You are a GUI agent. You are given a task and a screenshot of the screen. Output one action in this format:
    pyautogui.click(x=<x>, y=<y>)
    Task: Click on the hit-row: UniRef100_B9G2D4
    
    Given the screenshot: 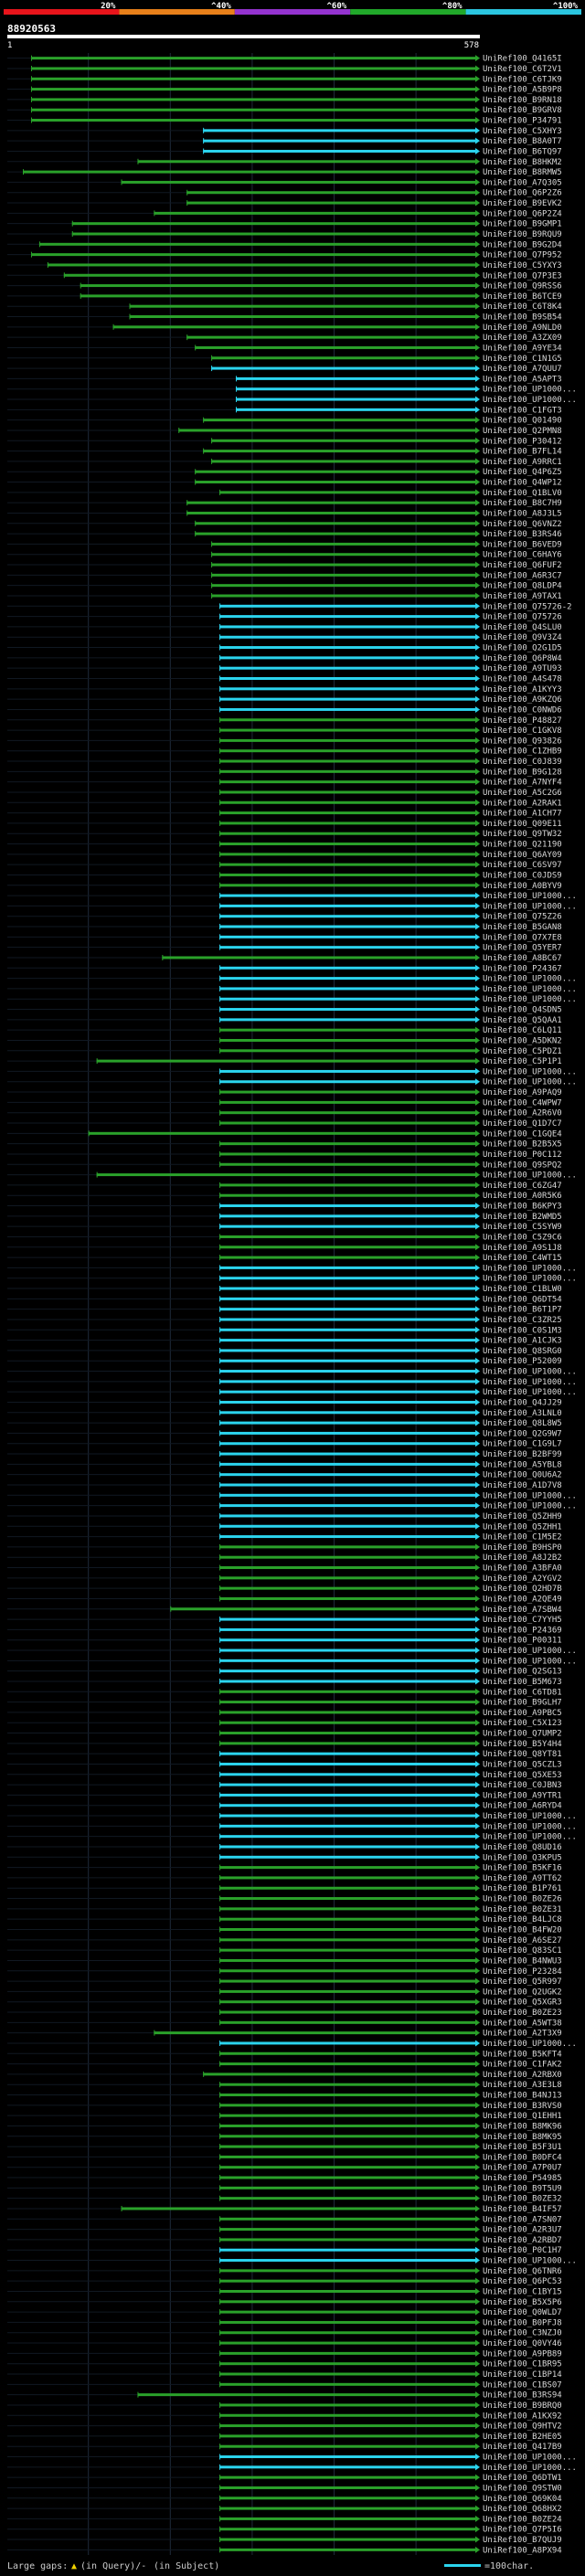 What is the action you would take?
    pyautogui.click(x=284, y=244)
    